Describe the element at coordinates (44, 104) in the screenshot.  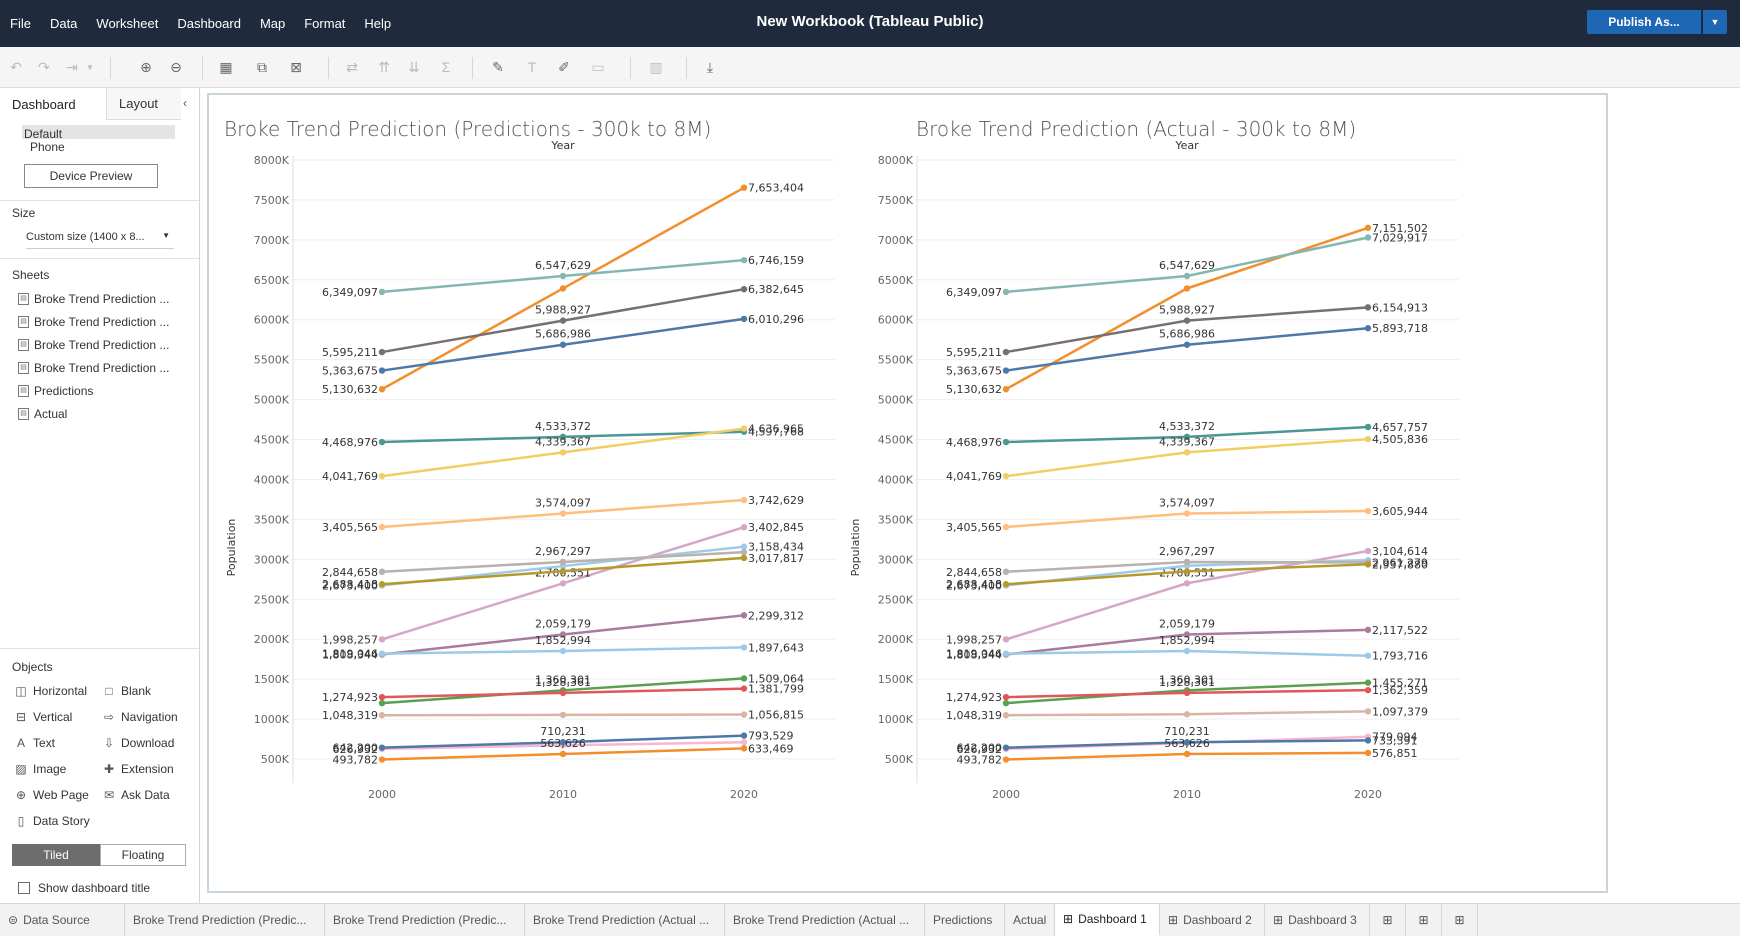
I see `tab-dashboard: Dashboard` at that location.